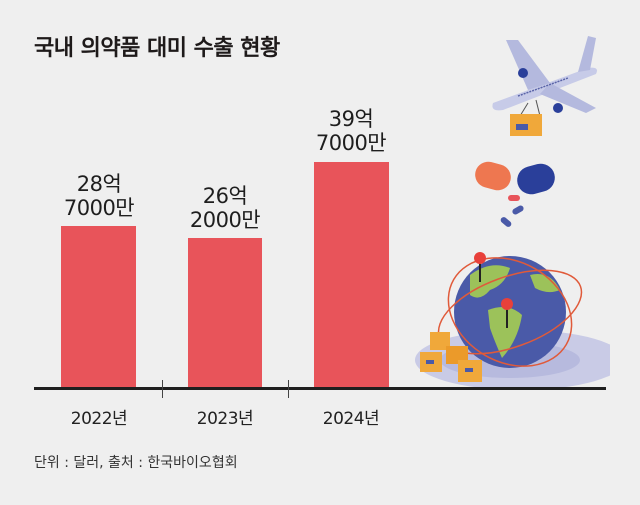 This screenshot has width=640, height=505. I want to click on airplane-with-cargo-icon, so click(544, 86).